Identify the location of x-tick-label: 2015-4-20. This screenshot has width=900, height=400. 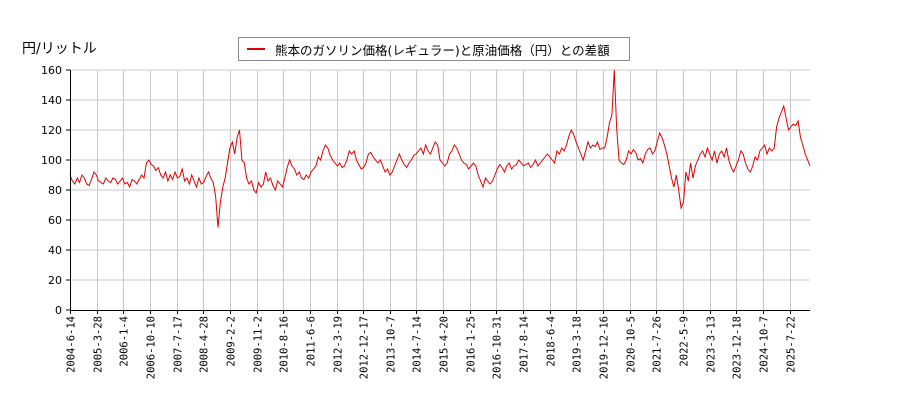
(445, 344).